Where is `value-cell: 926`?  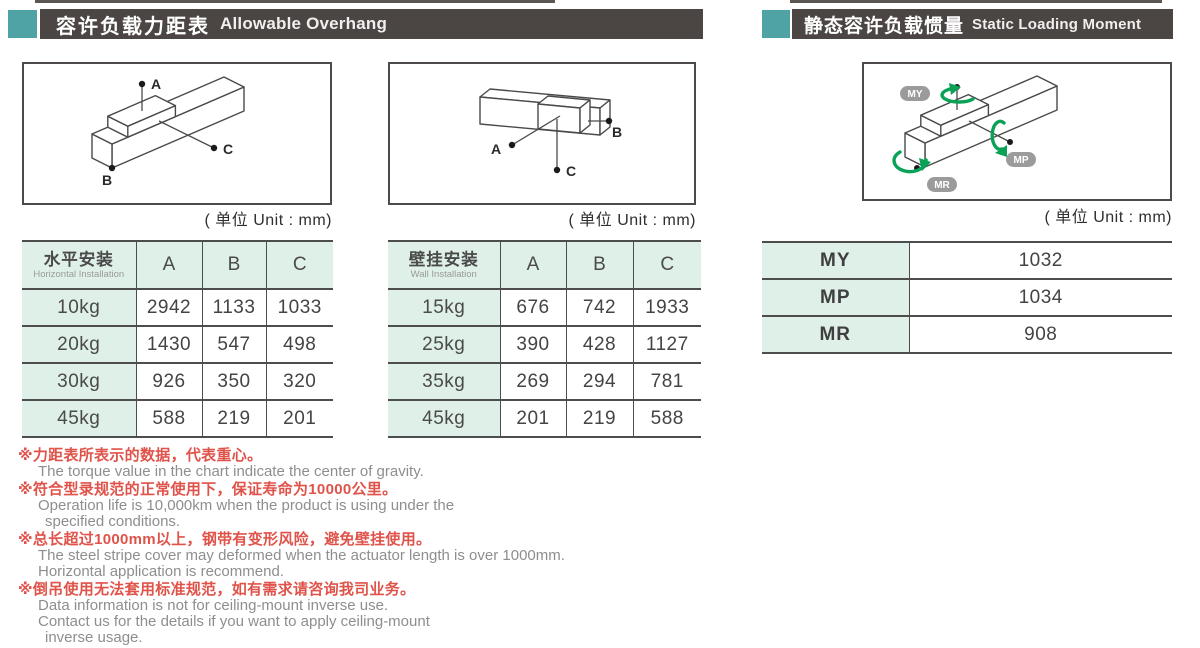 value-cell: 926 is located at coordinates (168, 381).